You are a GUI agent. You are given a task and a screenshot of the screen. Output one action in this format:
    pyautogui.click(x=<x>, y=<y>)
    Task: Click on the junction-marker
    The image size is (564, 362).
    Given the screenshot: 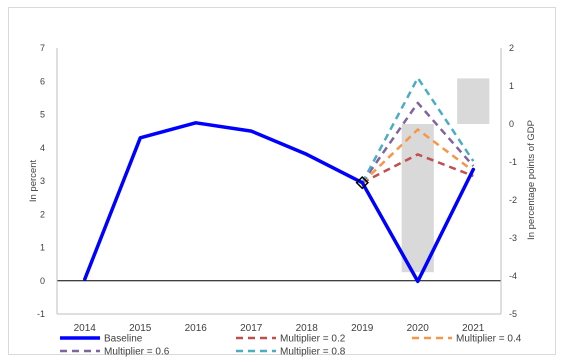 What is the action you would take?
    pyautogui.click(x=362, y=182)
    